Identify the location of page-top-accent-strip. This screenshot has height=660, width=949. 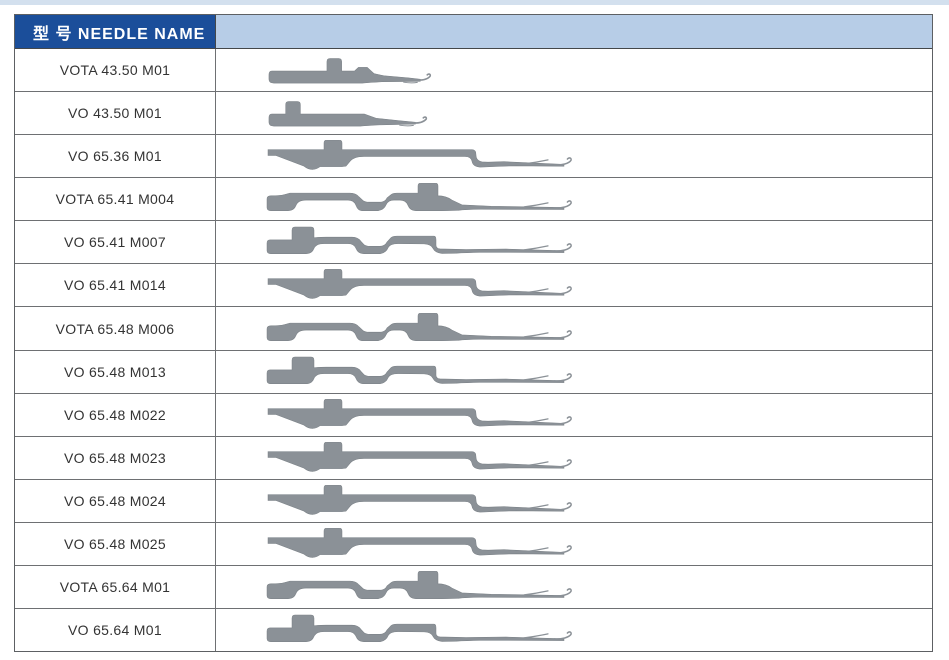
(474, 2).